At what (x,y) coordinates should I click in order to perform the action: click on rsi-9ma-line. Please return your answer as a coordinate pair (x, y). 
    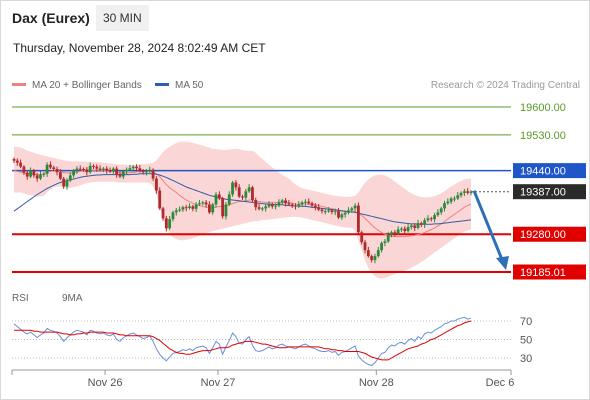
    Looking at the image, I should click on (243, 340).